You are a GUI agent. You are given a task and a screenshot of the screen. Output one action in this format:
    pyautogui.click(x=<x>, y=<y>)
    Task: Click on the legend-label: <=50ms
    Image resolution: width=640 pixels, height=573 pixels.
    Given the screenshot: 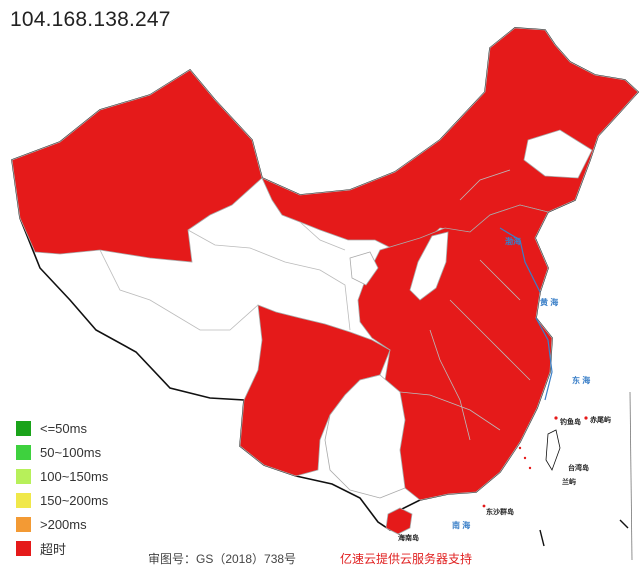 What is the action you would take?
    pyautogui.click(x=63, y=428)
    